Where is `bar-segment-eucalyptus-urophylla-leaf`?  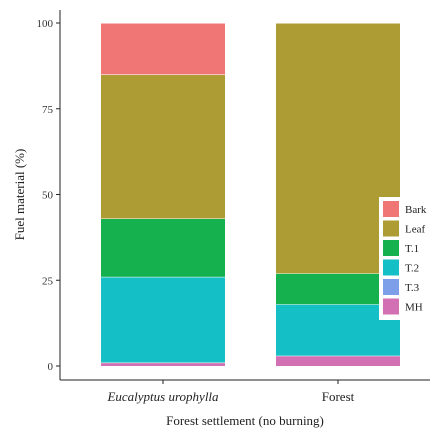
bar-segment-eucalyptus-urophylla-leaf is located at coordinates (163, 146).